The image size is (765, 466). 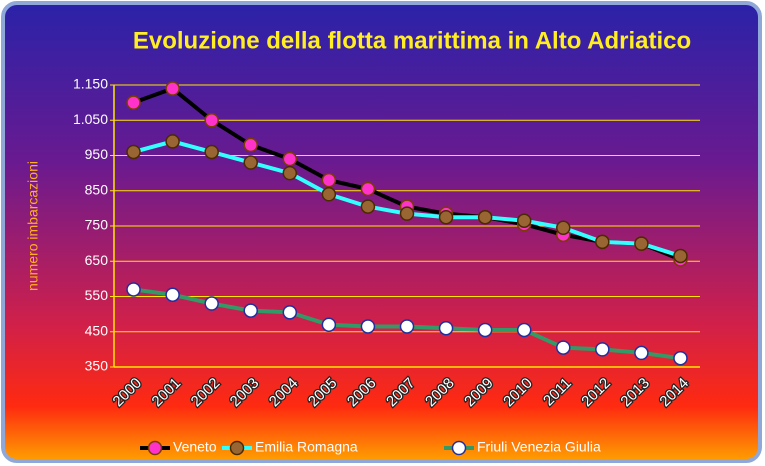 What do you see at coordinates (97, 154) in the screenshot?
I see `y-tick-label: 950` at bounding box center [97, 154].